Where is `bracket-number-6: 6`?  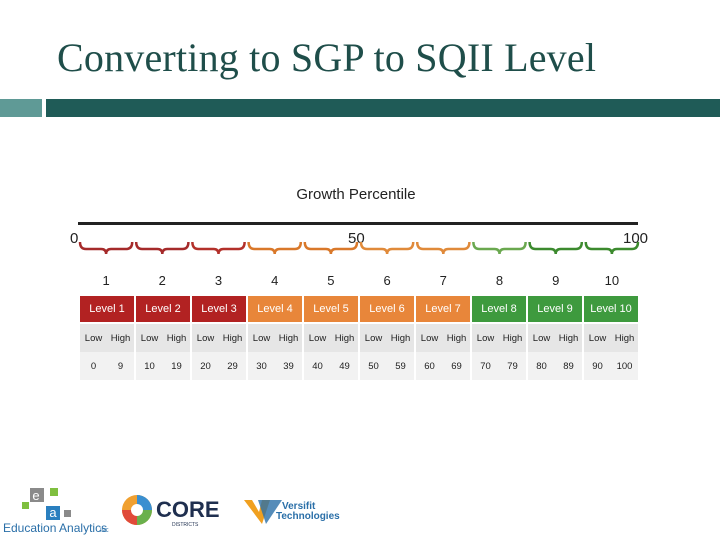 bracket-number-6: 6 is located at coordinates (386, 280).